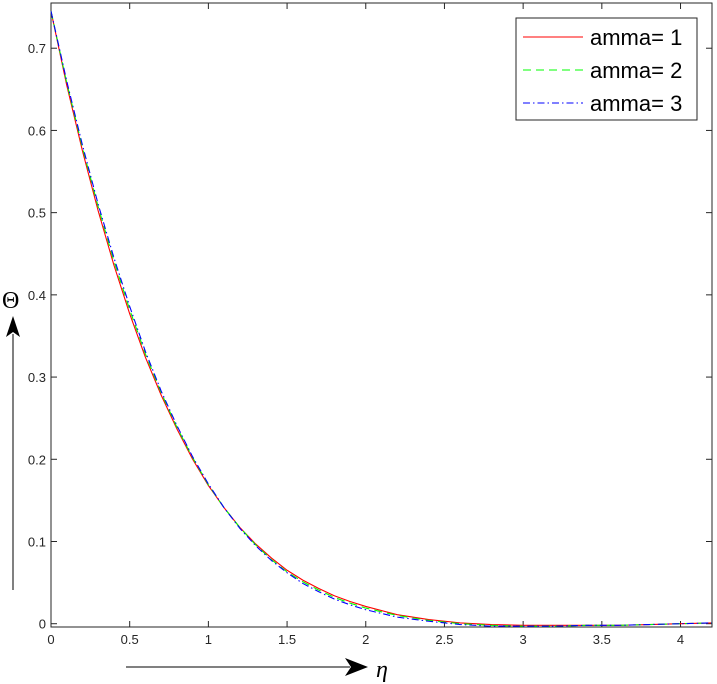  Describe the element at coordinates (356, 667) in the screenshot. I see `x-axis-arrow-head` at that location.